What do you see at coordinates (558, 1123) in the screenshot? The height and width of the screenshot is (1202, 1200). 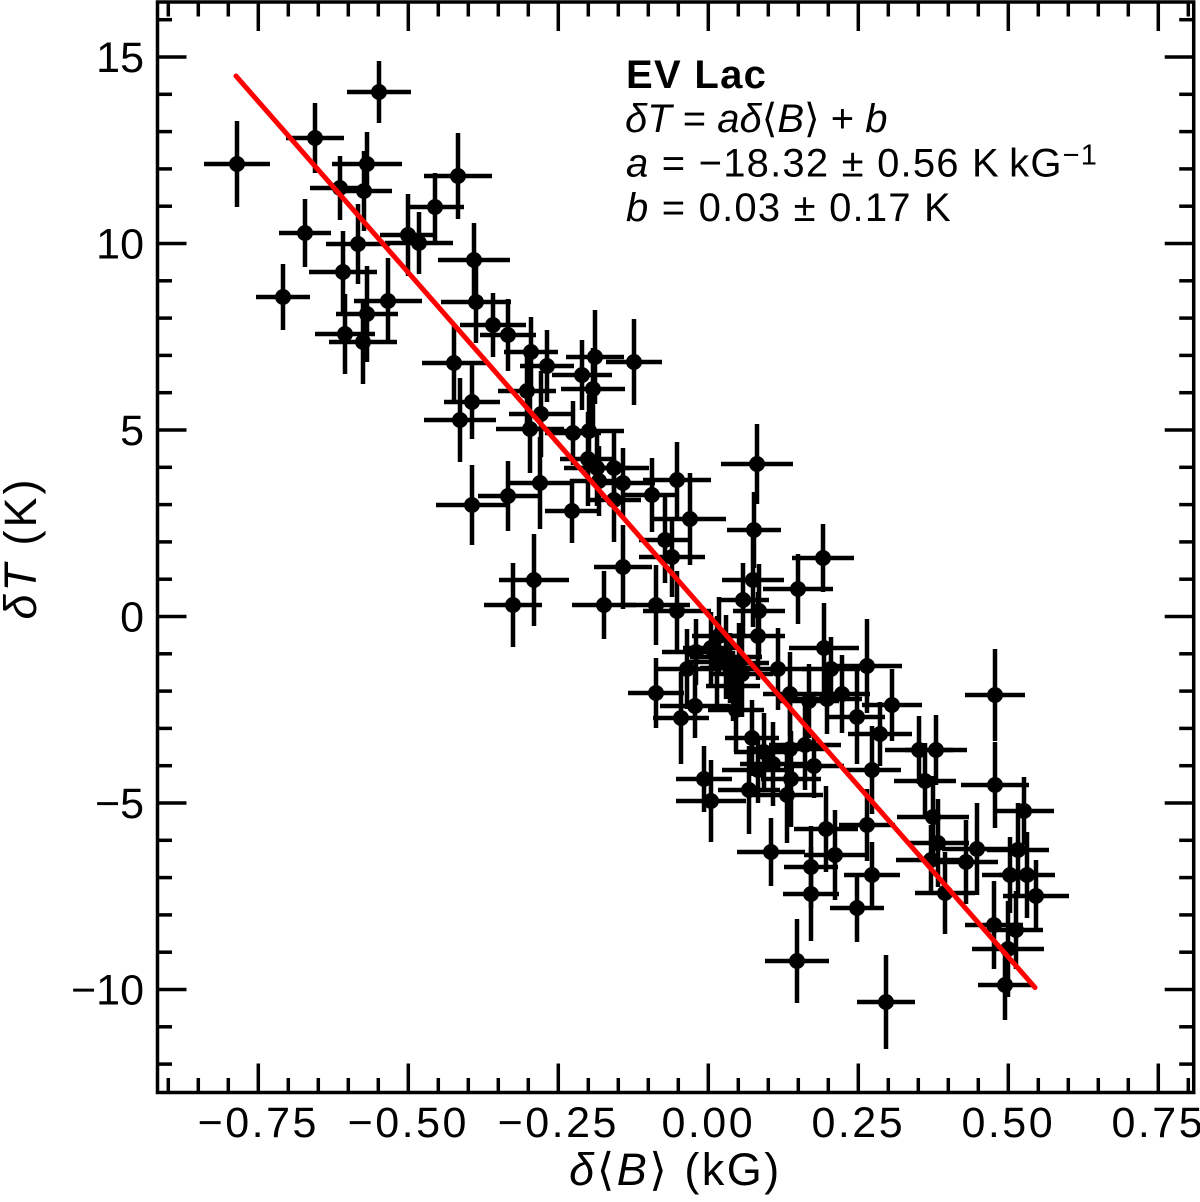 I see `svg-text: −0.25` at bounding box center [558, 1123].